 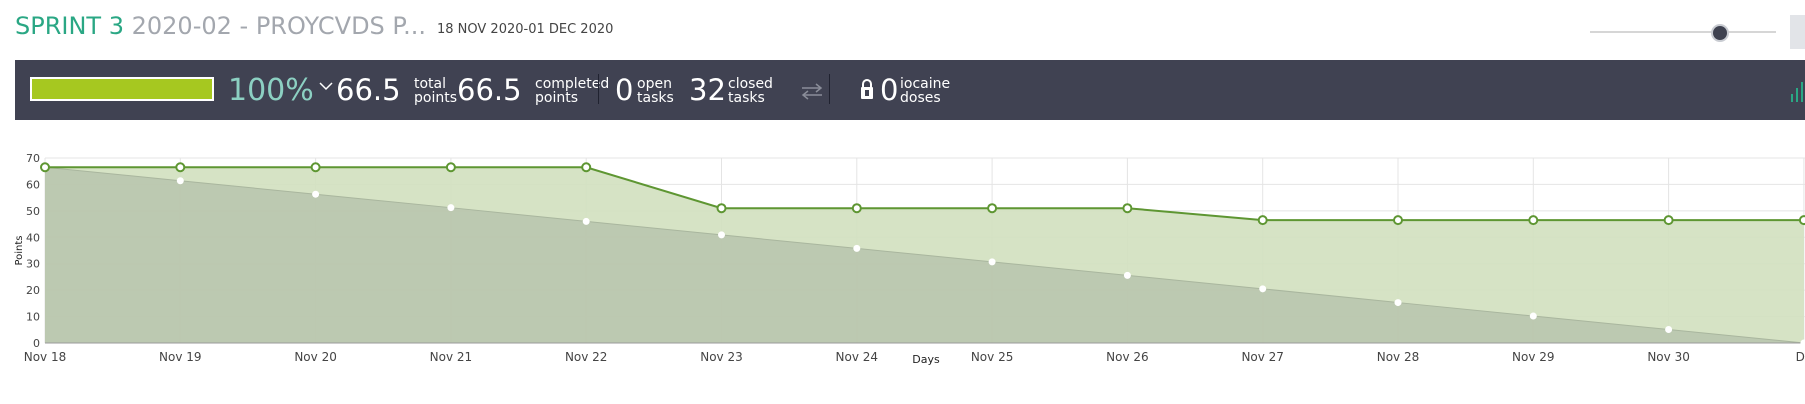 What do you see at coordinates (812, 91) in the screenshot?
I see `swap-arrows-icon` at bounding box center [812, 91].